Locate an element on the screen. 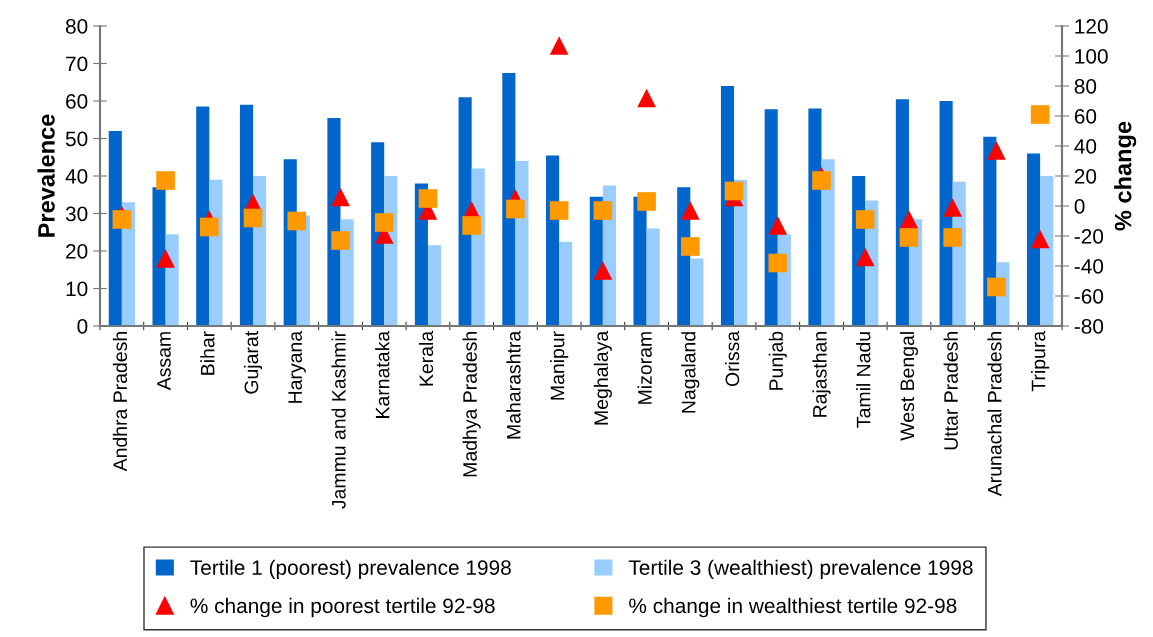 The height and width of the screenshot is (637, 1153). y-tick-label: 10 is located at coordinates (77, 289).